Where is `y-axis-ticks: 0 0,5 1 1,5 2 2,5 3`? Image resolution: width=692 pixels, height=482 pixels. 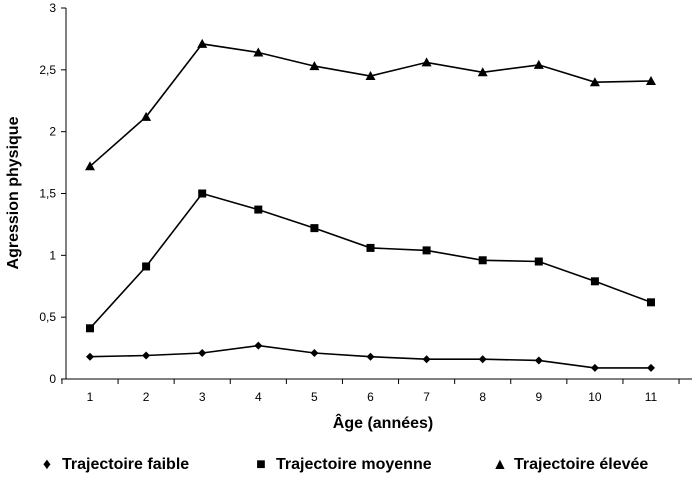 y-axis-ticks: 0 0,5 1 1,5 2 2,5 3 is located at coordinates (52, 193).